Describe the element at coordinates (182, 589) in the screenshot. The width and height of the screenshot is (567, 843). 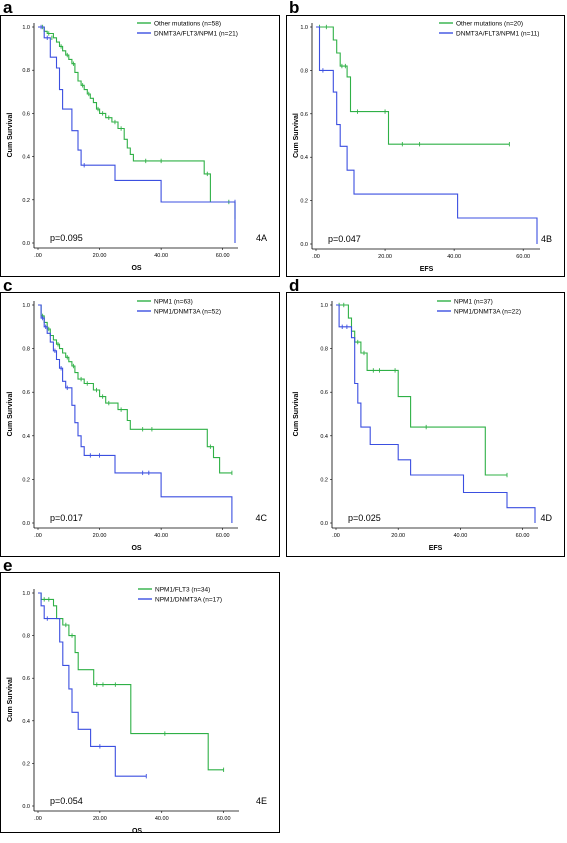
I see `legend-label: NPM1/FLT3 (n=34)` at that location.